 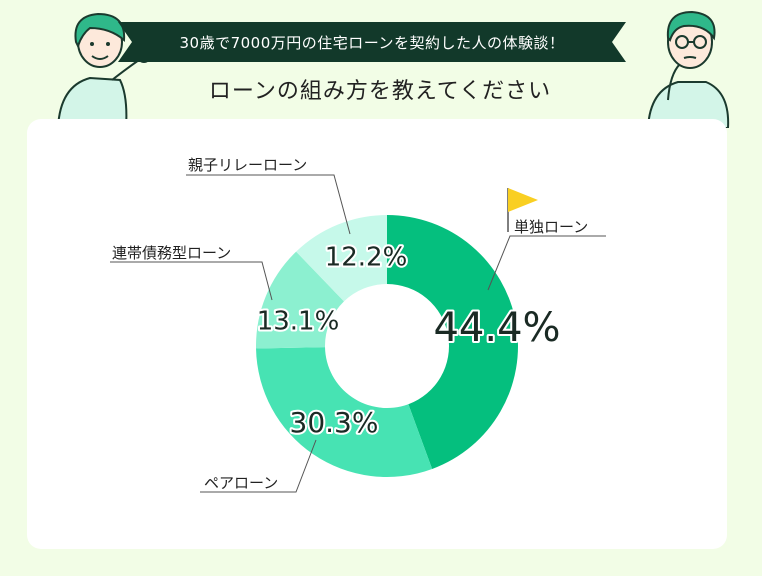 I want to click on label-joint-debt-loan: 連帯債務型ローン, so click(x=171, y=253).